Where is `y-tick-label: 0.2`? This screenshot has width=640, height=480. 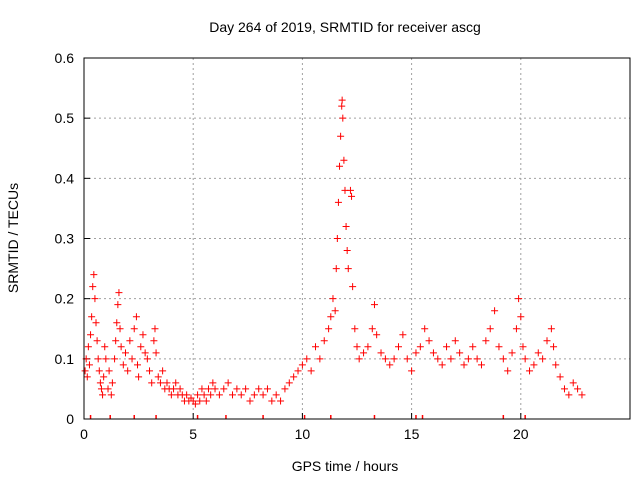
y-tick-label: 0.2 is located at coordinates (65, 299).